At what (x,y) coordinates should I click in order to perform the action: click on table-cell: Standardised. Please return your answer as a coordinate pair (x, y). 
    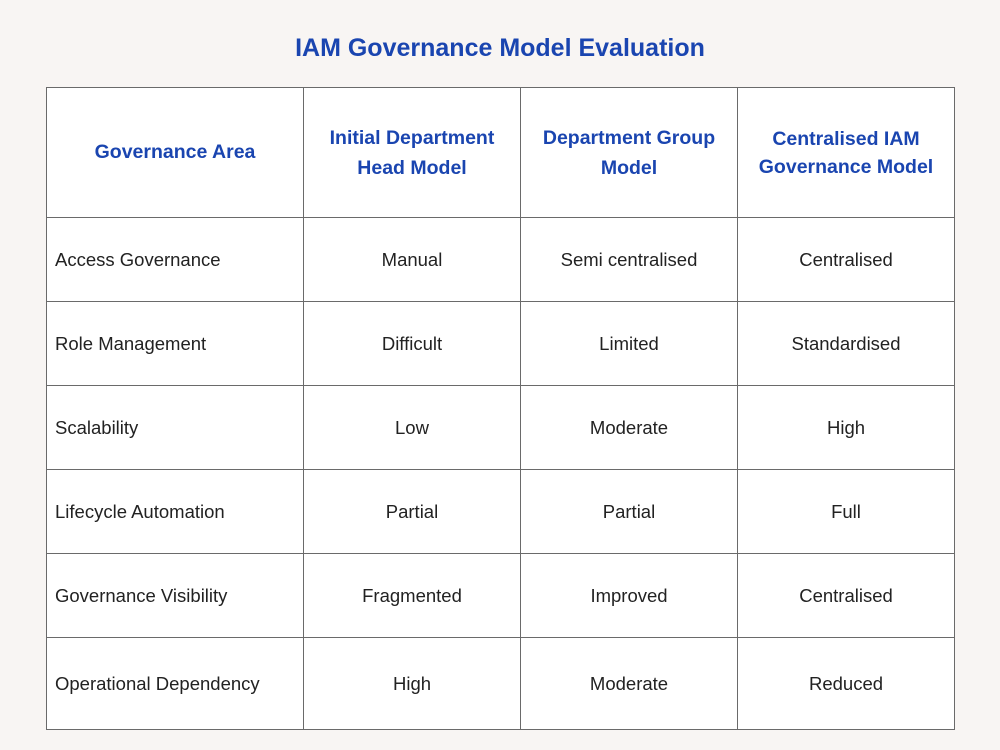
    Looking at the image, I should click on (846, 343).